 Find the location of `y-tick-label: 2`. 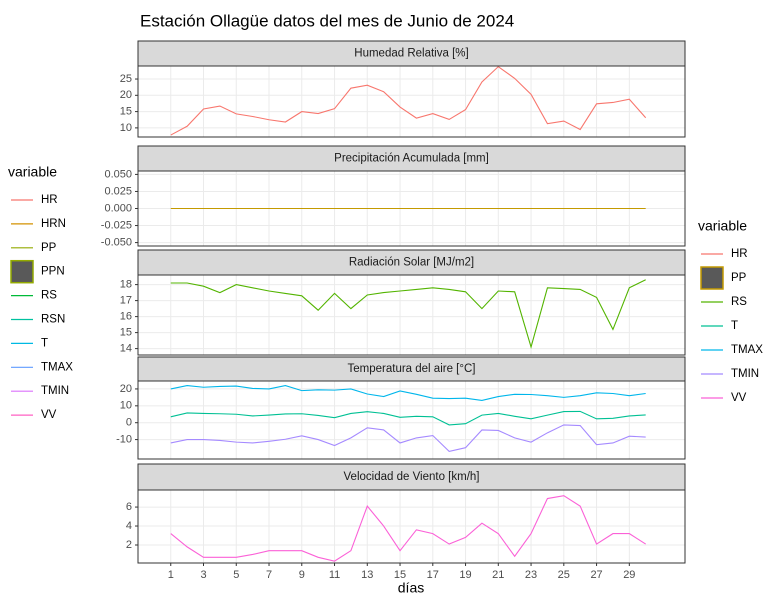

y-tick-label: 2 is located at coordinates (129, 545).